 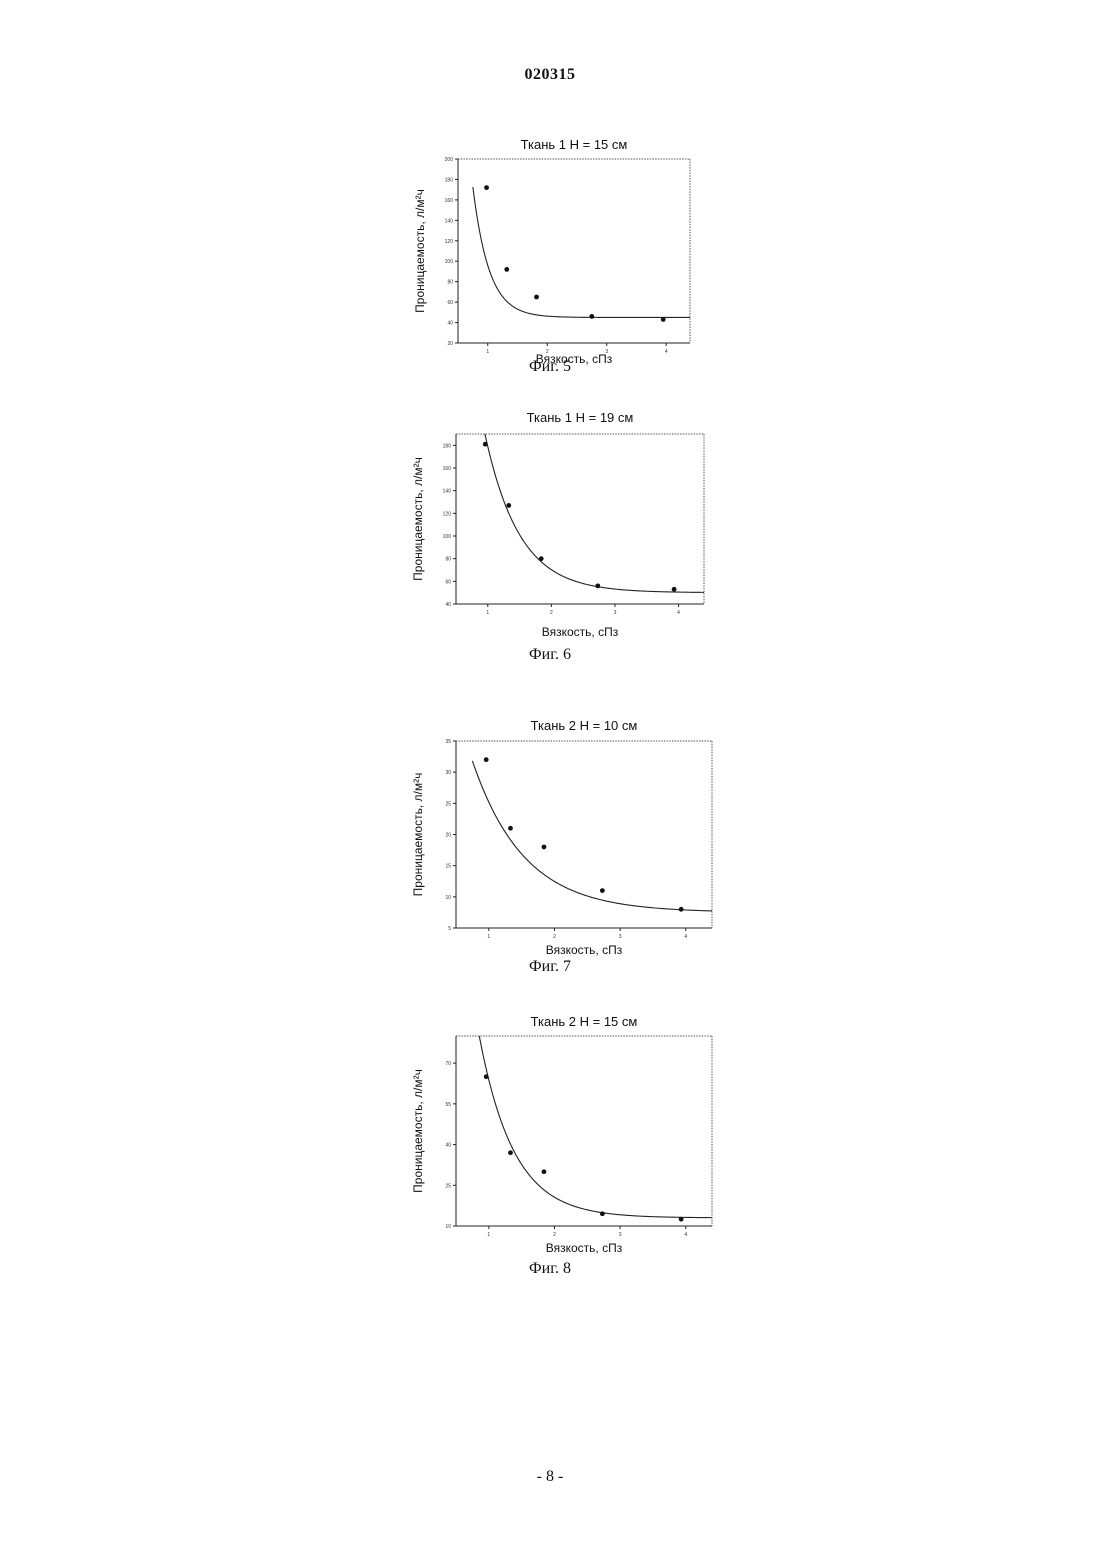 I want to click on chart-title: Ткань 1 H = 15 см, so click(x=574, y=144).